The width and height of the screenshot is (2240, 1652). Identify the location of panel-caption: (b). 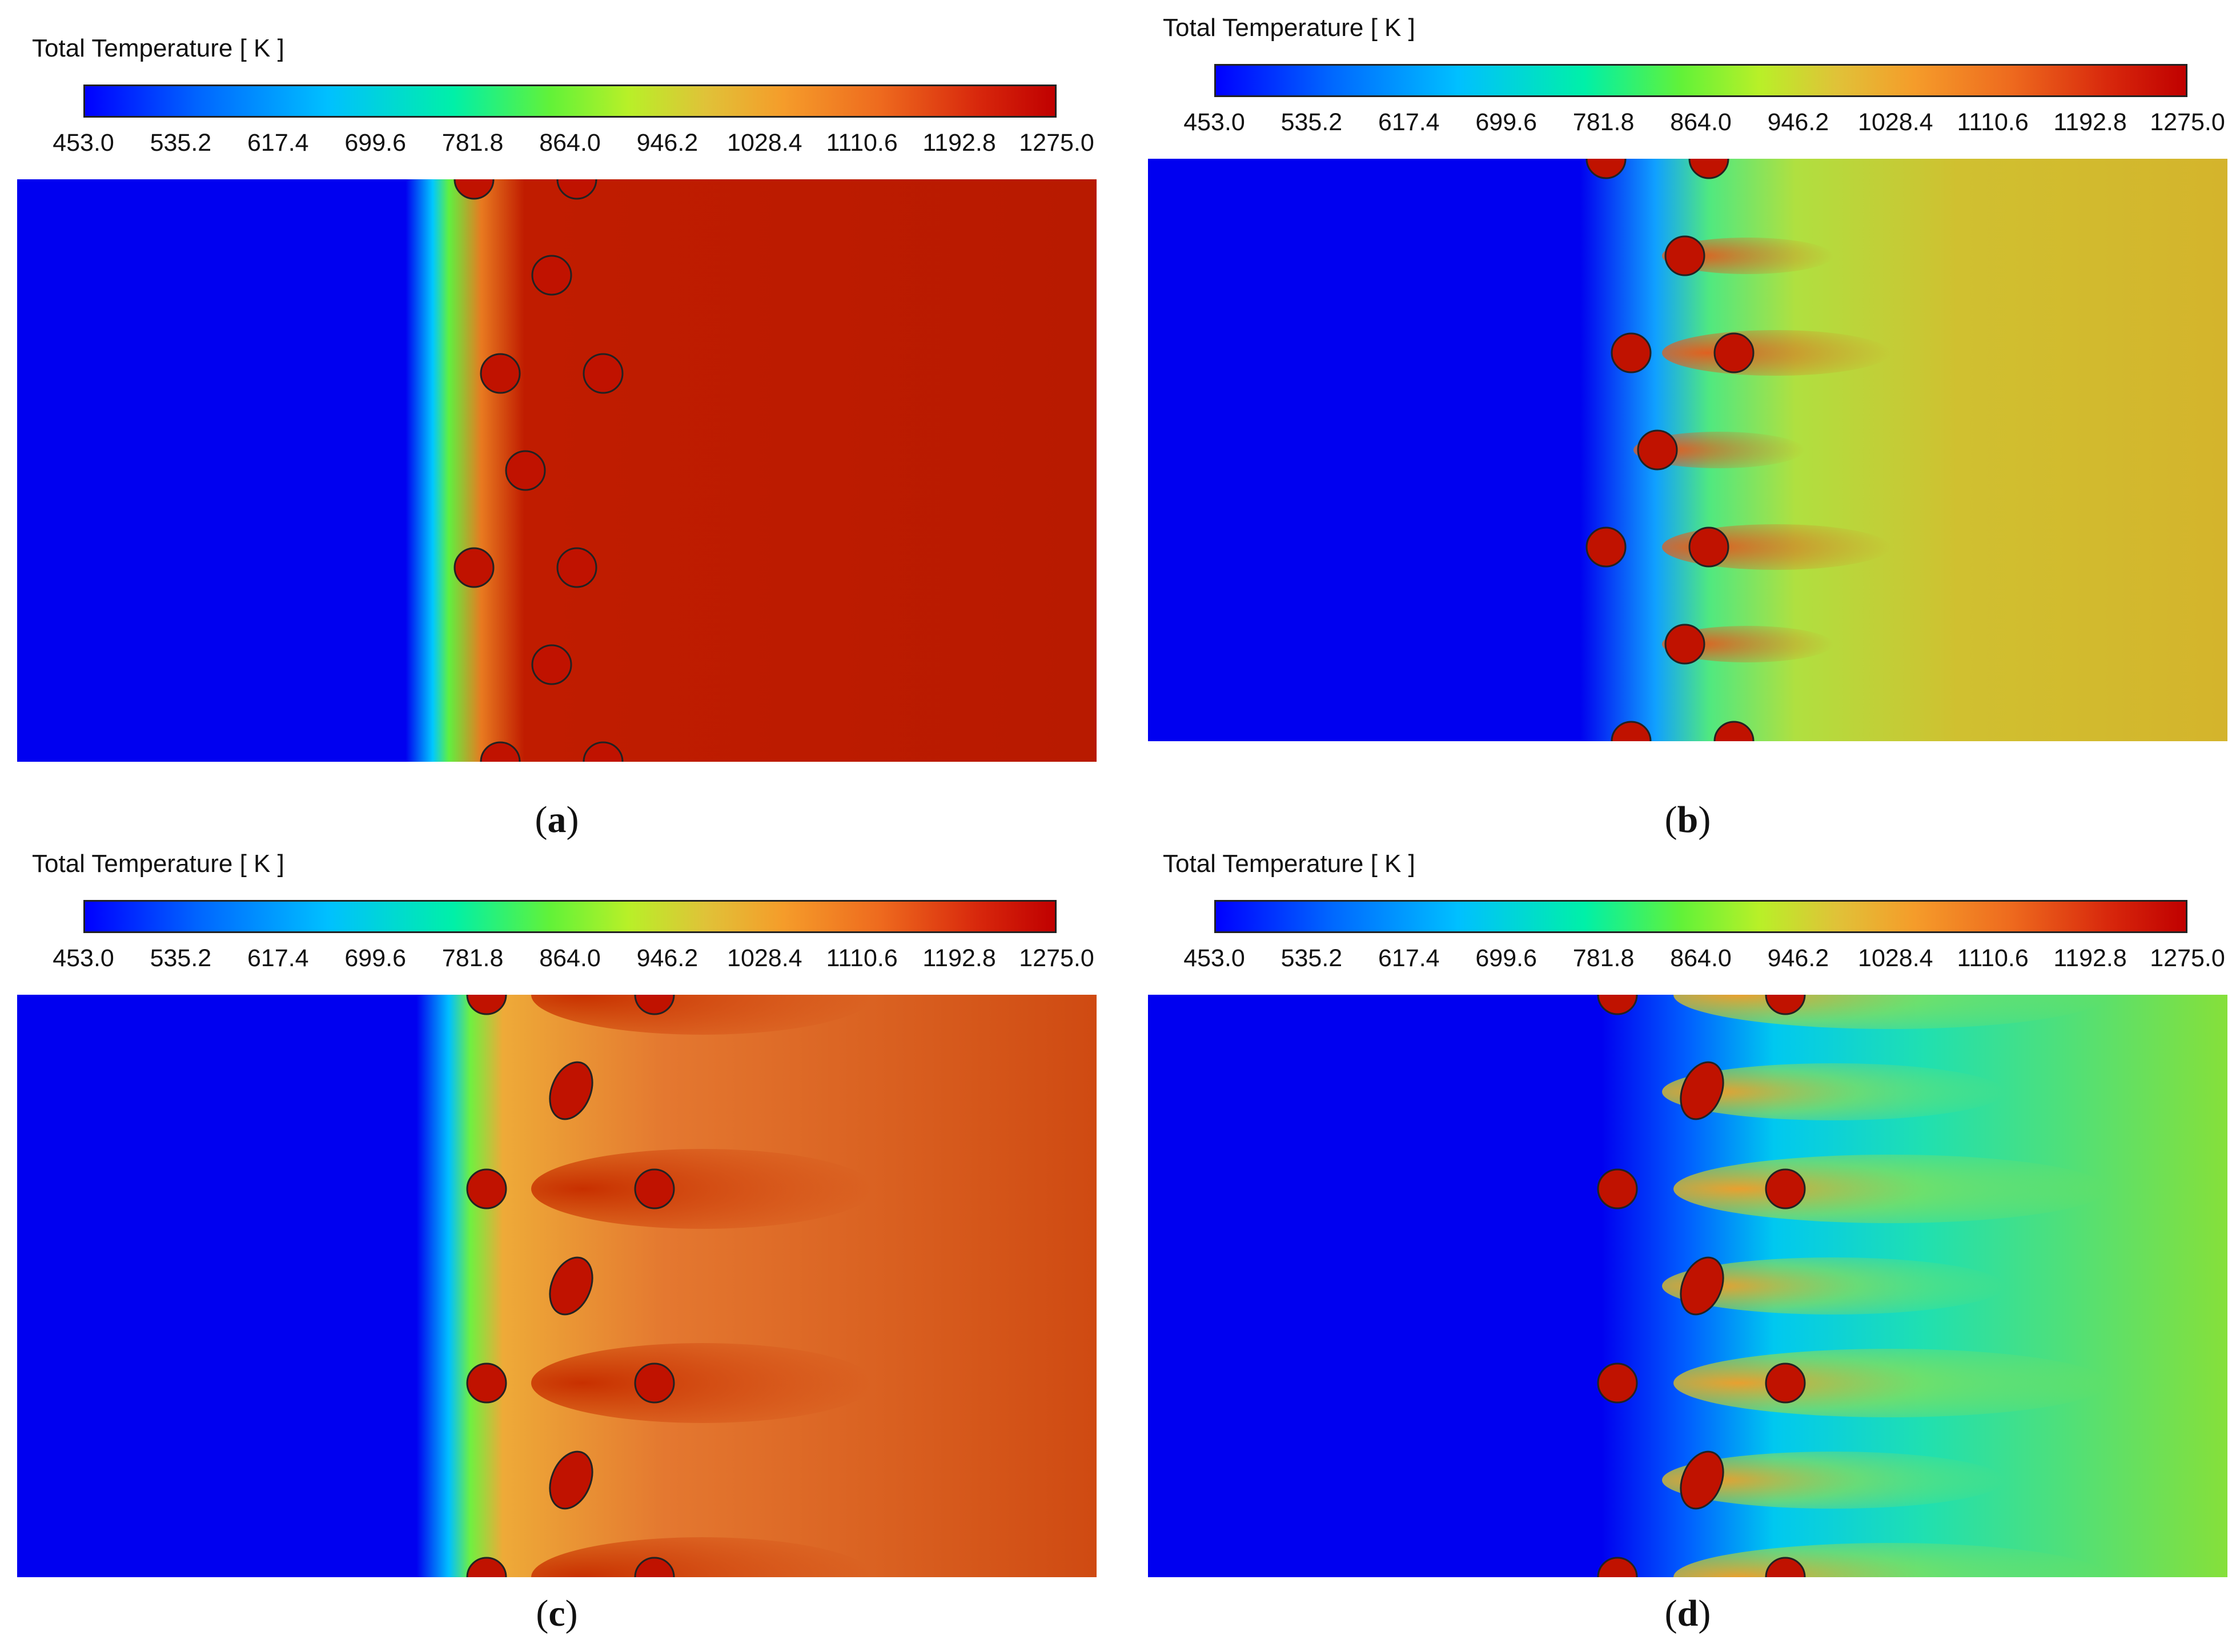
(1687, 820).